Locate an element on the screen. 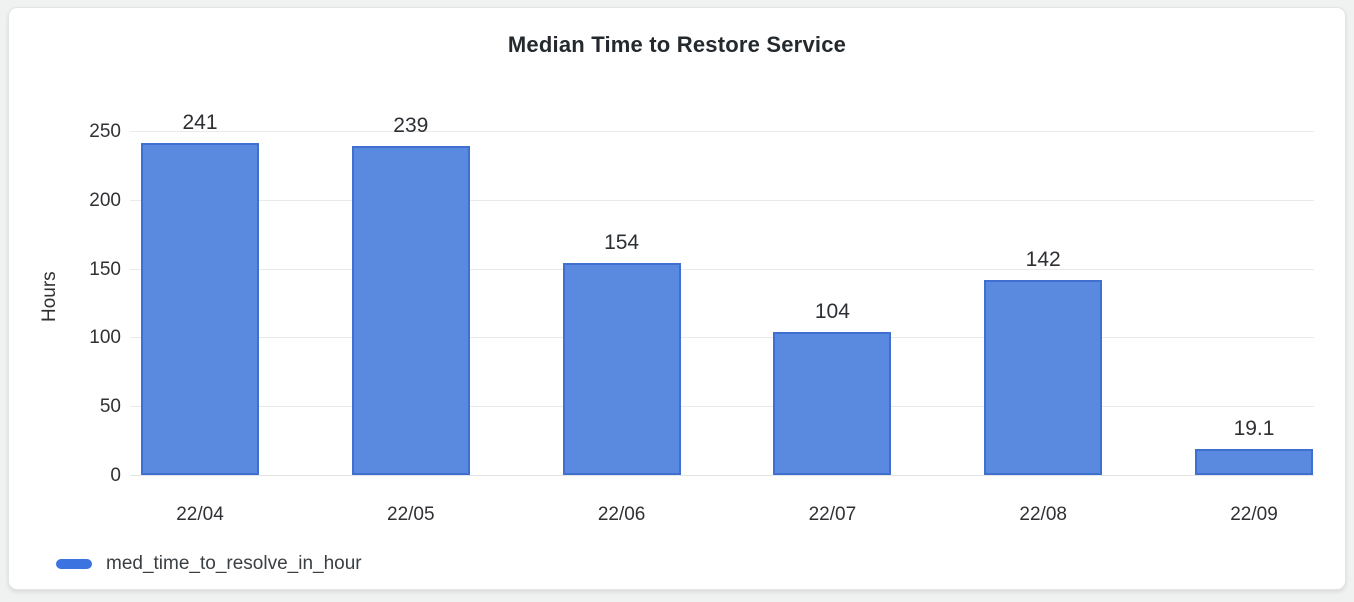 The height and width of the screenshot is (602, 1354). x-axis-tick-label: 22/09 is located at coordinates (1254, 514).